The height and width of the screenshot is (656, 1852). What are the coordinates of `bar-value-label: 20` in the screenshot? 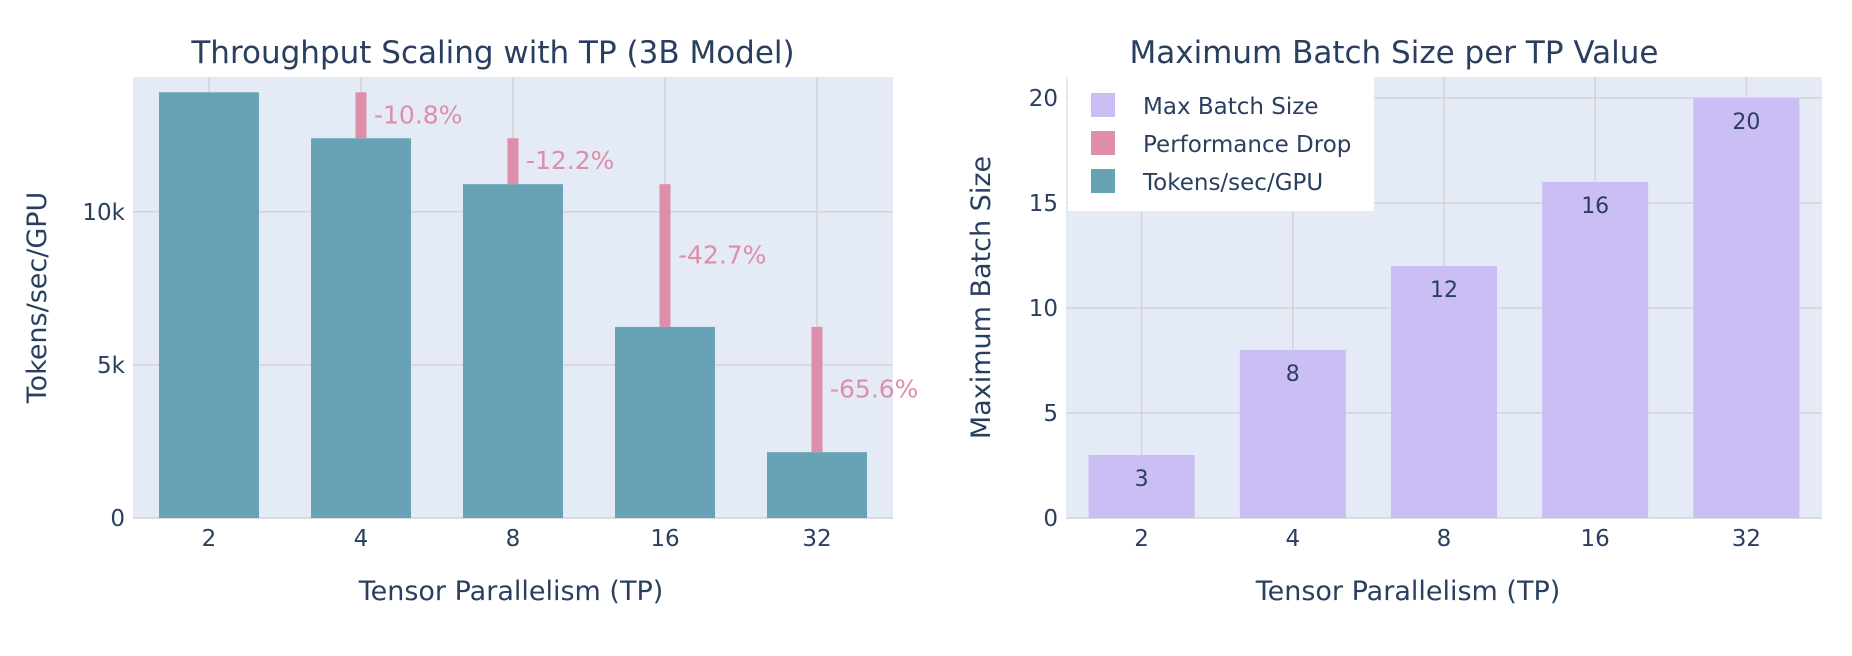 It's located at (1746, 122).